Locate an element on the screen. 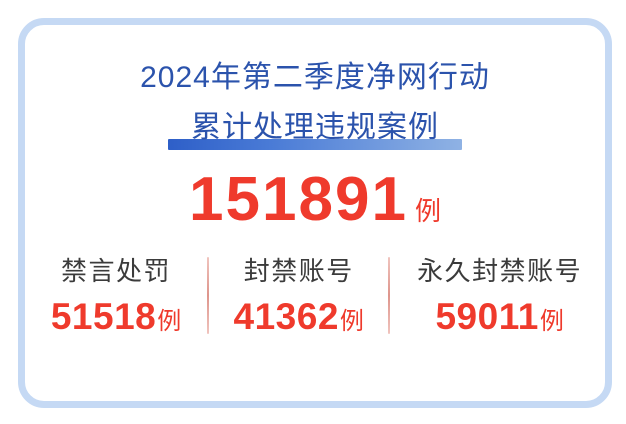 This screenshot has height=424, width=626. stat-label: 封禁账号 is located at coordinates (298, 271).